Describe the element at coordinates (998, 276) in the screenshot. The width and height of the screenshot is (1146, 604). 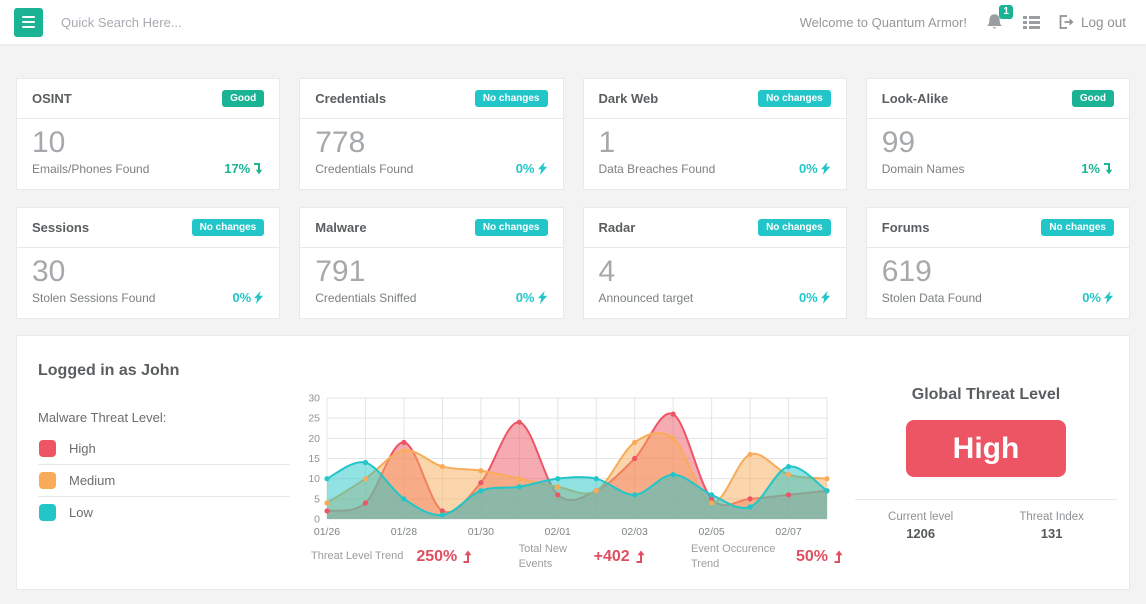
I see `card-body: 619 Stolen Data Found 0%` at that location.